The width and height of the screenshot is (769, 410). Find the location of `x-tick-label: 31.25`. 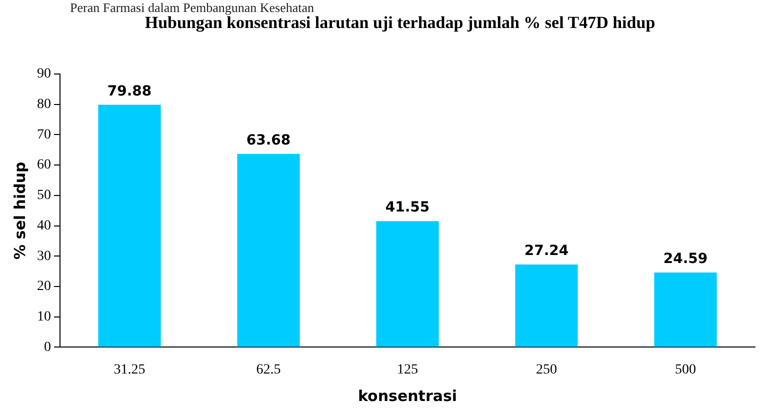

x-tick-label: 31.25 is located at coordinates (130, 370).